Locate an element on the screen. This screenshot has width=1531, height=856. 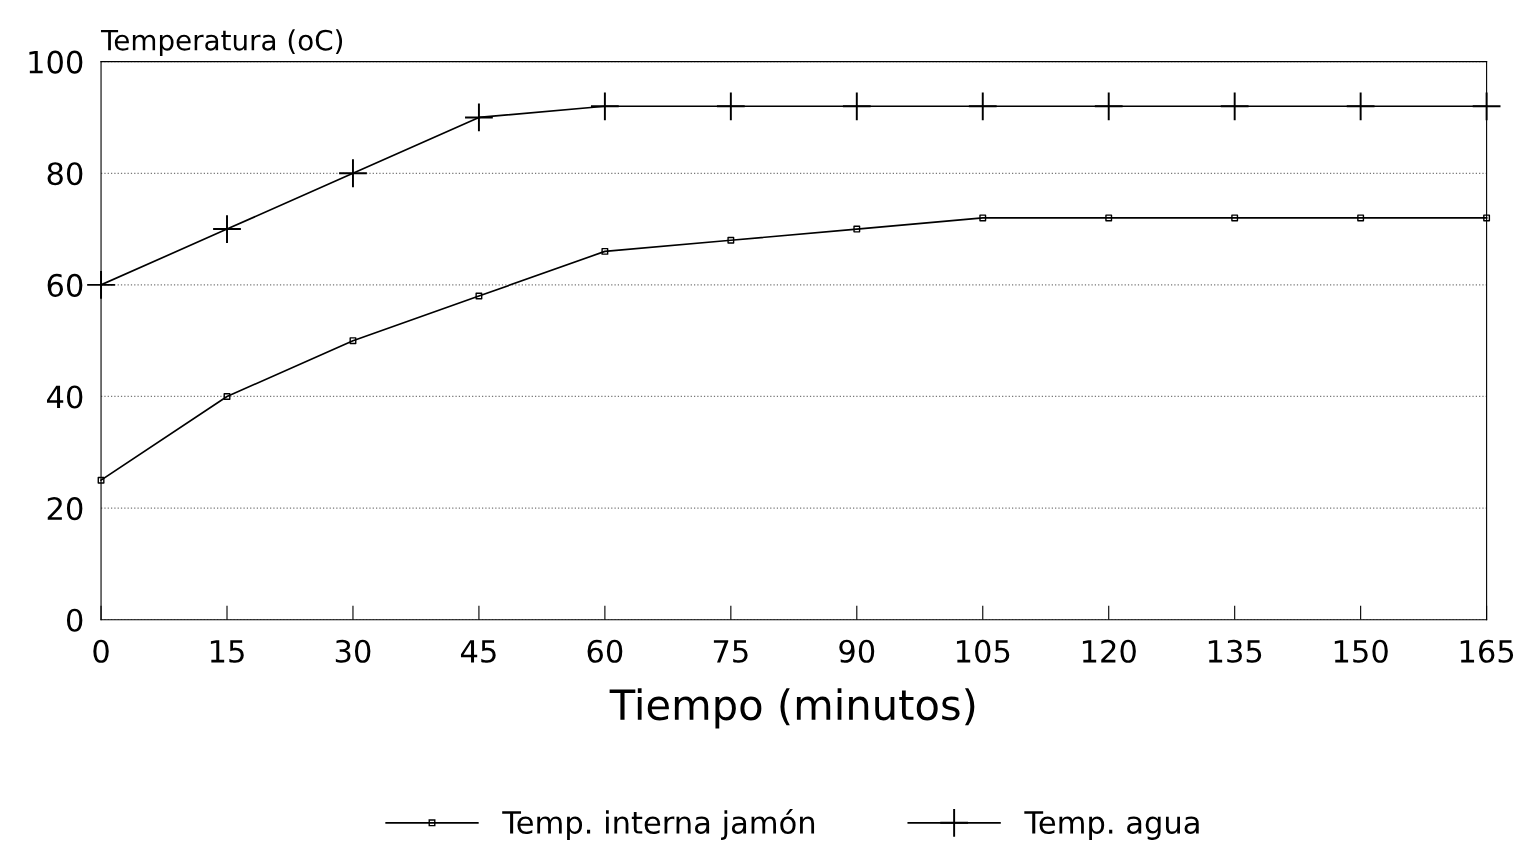
x-tick-label: 75 is located at coordinates (730, 651).